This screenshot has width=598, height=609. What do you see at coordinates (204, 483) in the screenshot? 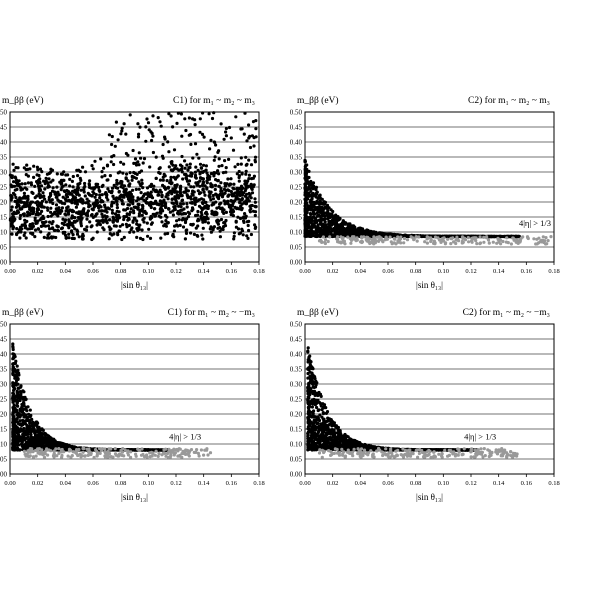
I see `x-tick-label: 0.14` at bounding box center [204, 483].